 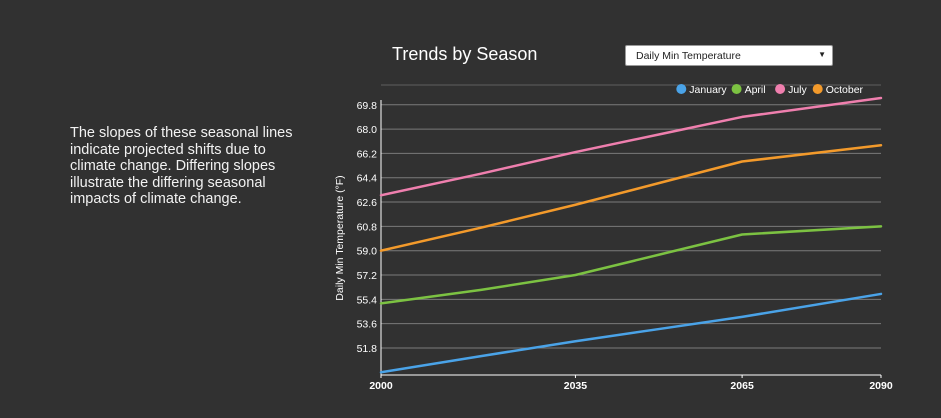 I want to click on series-line-january, so click(x=631, y=333).